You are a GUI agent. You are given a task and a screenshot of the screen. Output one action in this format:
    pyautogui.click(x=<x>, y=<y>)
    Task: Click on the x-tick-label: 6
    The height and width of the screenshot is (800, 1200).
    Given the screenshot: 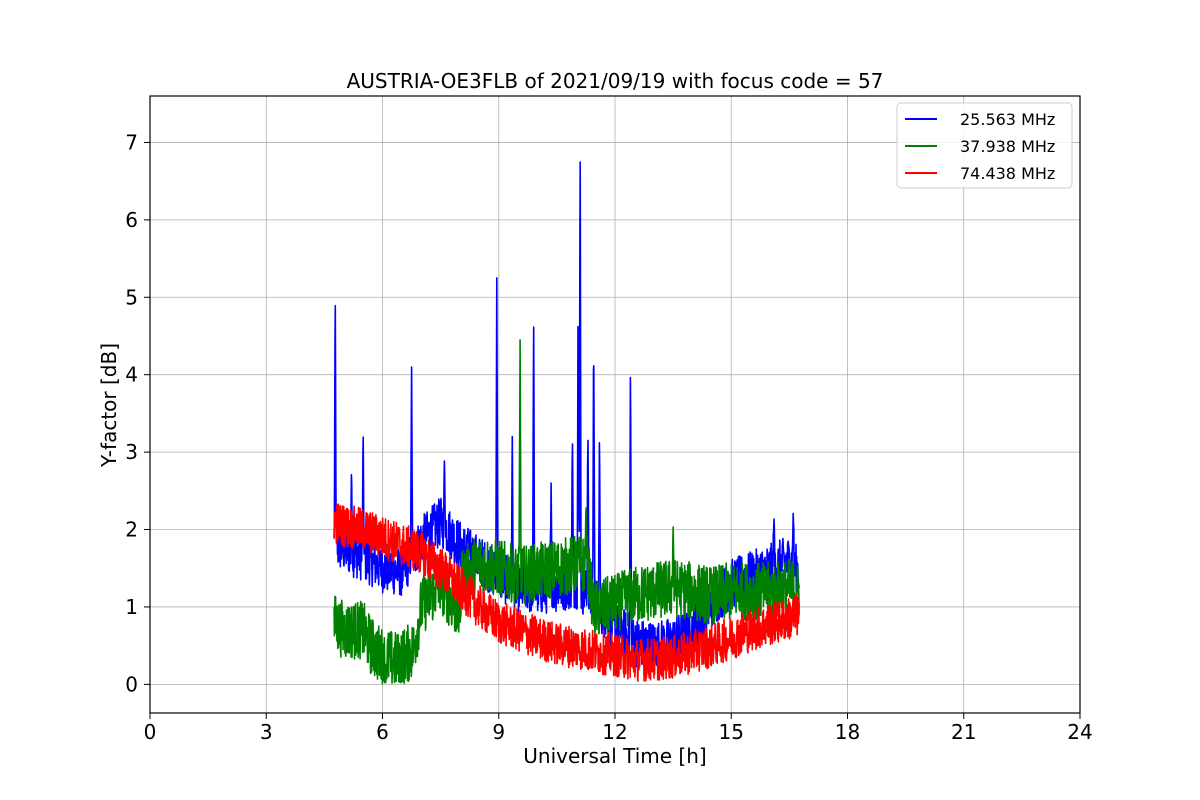 What is the action you would take?
    pyautogui.click(x=382, y=732)
    